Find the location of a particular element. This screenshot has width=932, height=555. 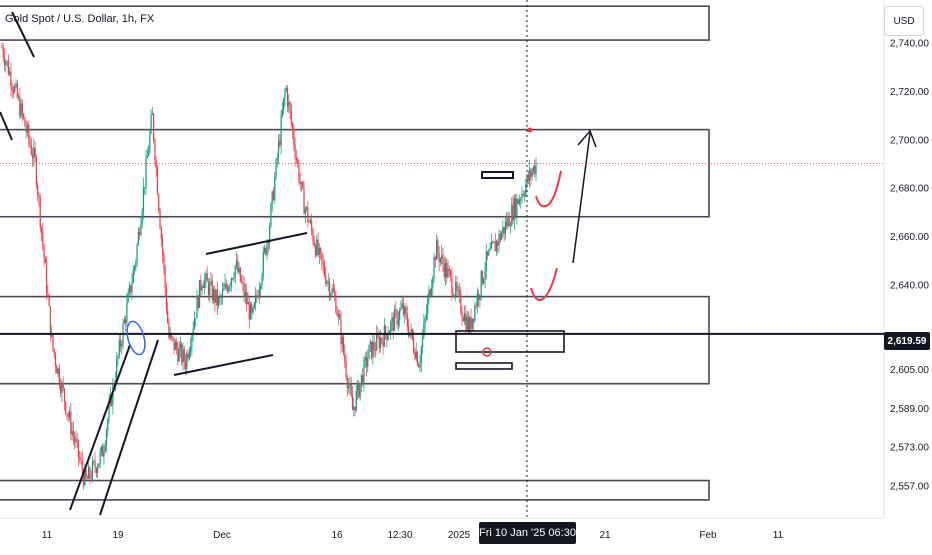

crosshair-price-label: 2,619.59 is located at coordinates (907, 341).